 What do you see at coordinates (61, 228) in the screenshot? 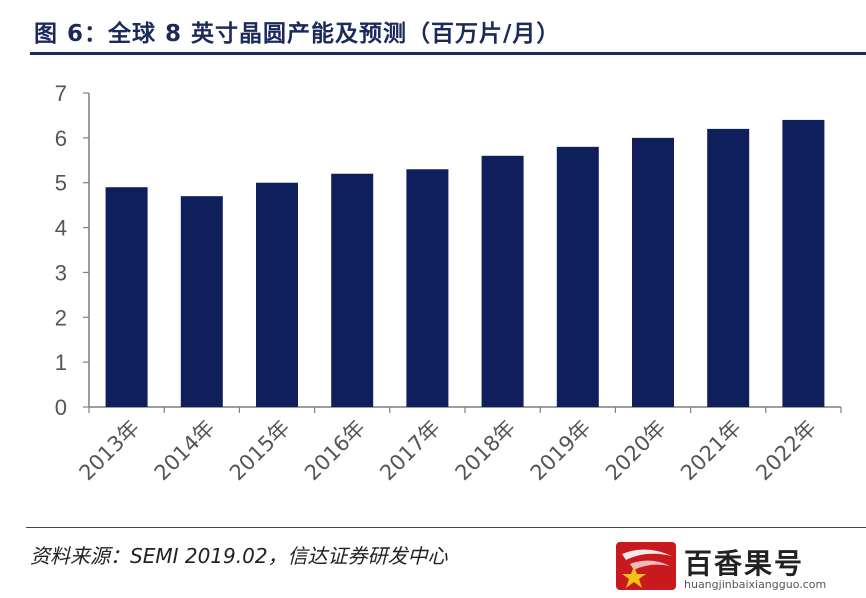
I see `y-tick-label: 4` at bounding box center [61, 228].